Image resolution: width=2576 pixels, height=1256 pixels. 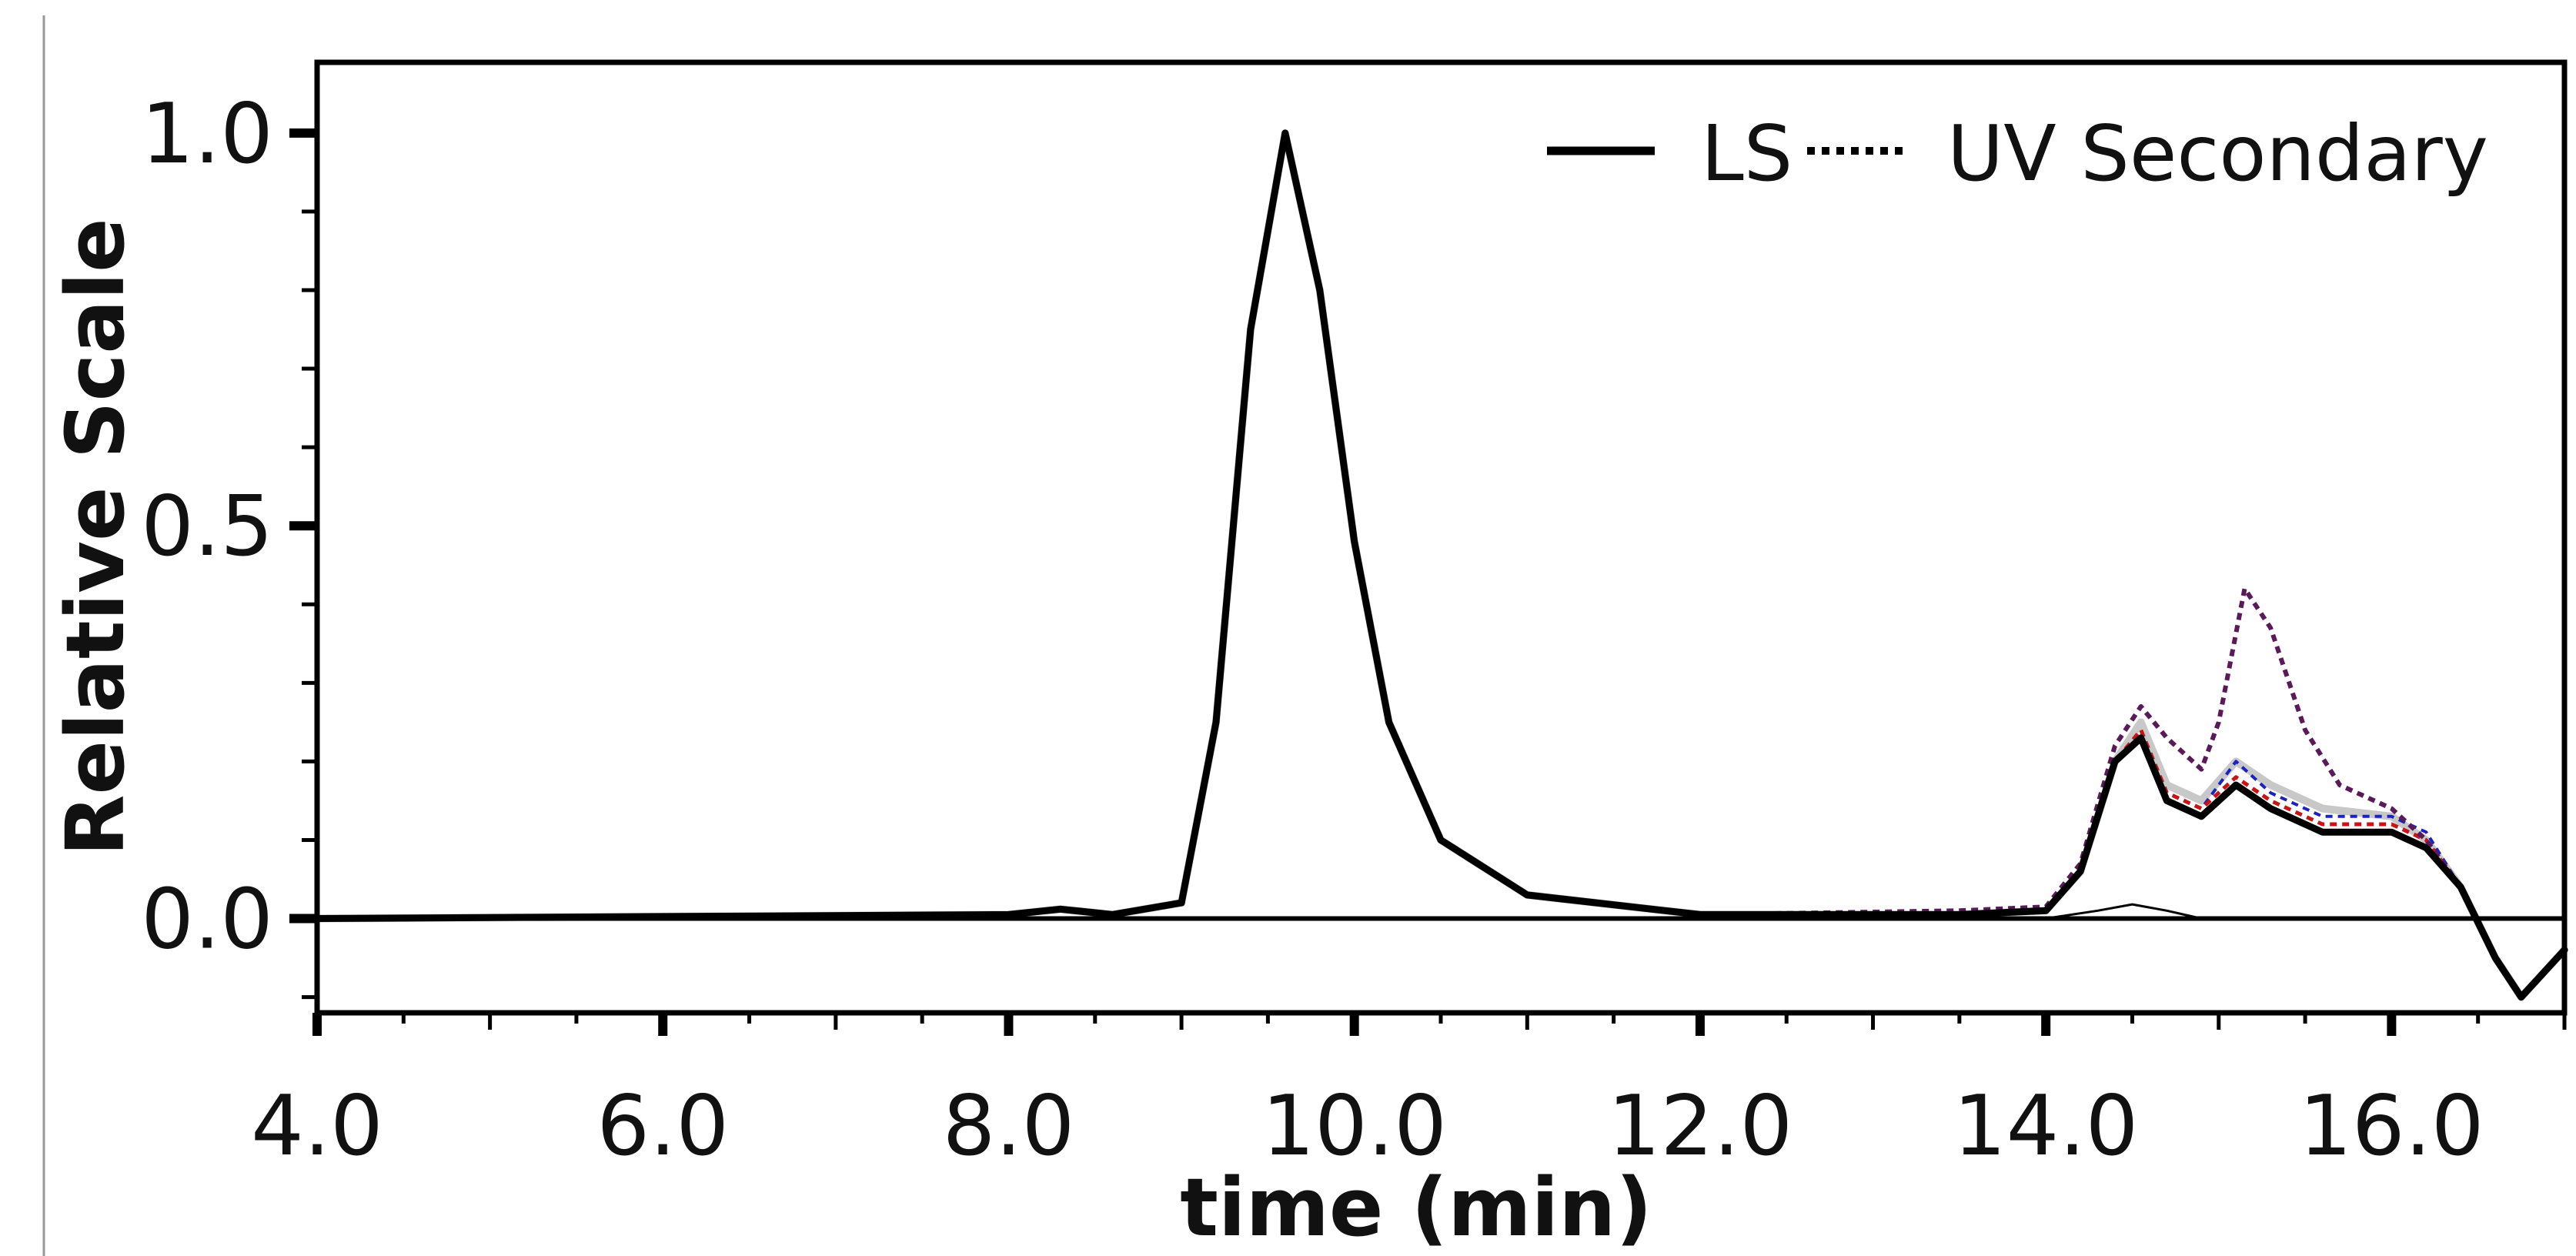 I want to click on y-axis-title: Relative Scale, so click(x=95, y=537).